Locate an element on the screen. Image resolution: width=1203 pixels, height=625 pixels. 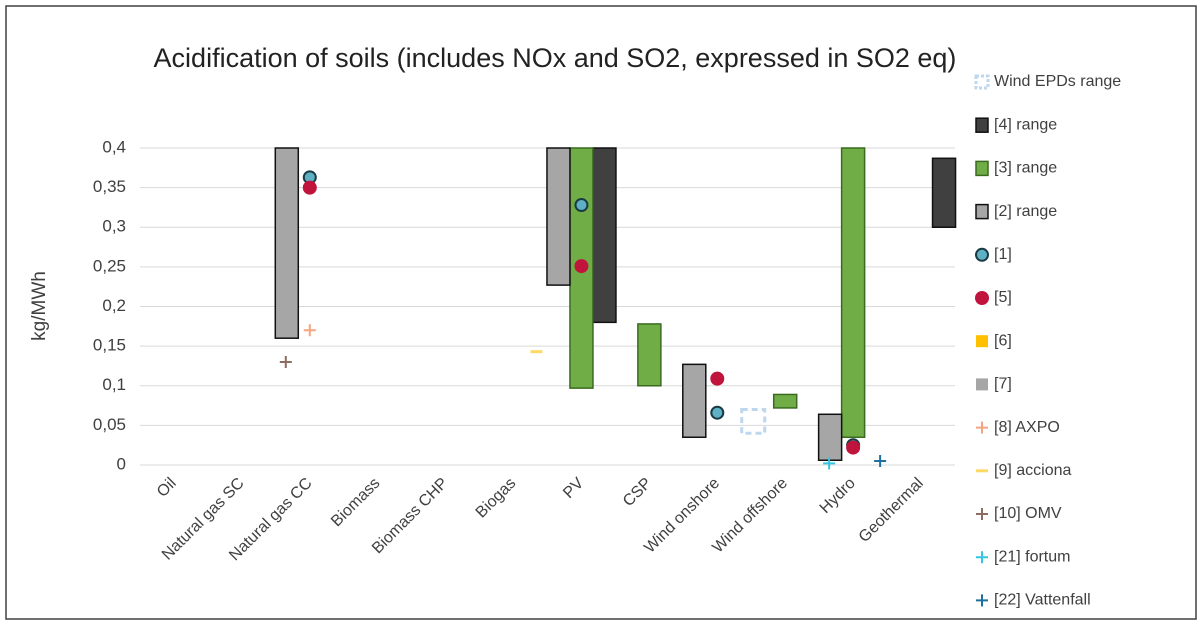
y-tick-label: 0,15 is located at coordinates (109, 345).